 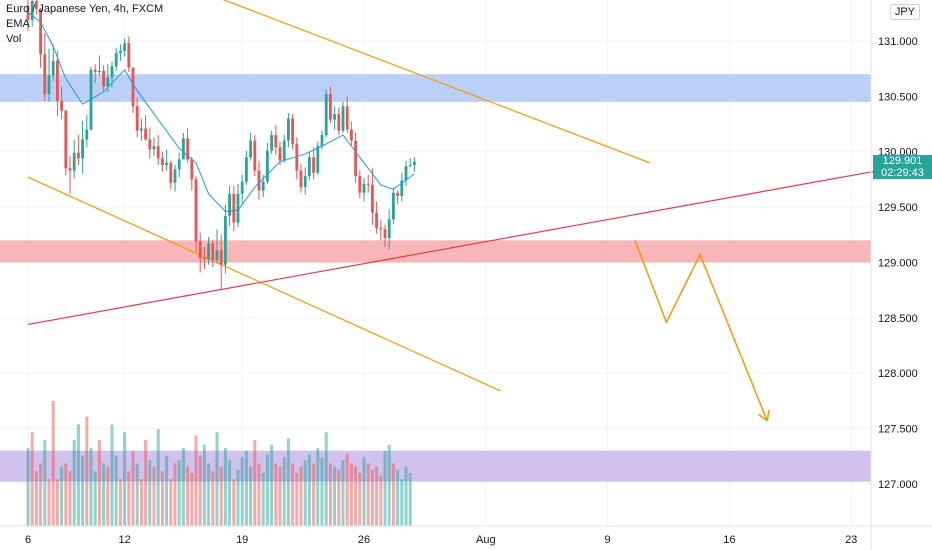 I want to click on currency-button: JPY, so click(x=904, y=12).